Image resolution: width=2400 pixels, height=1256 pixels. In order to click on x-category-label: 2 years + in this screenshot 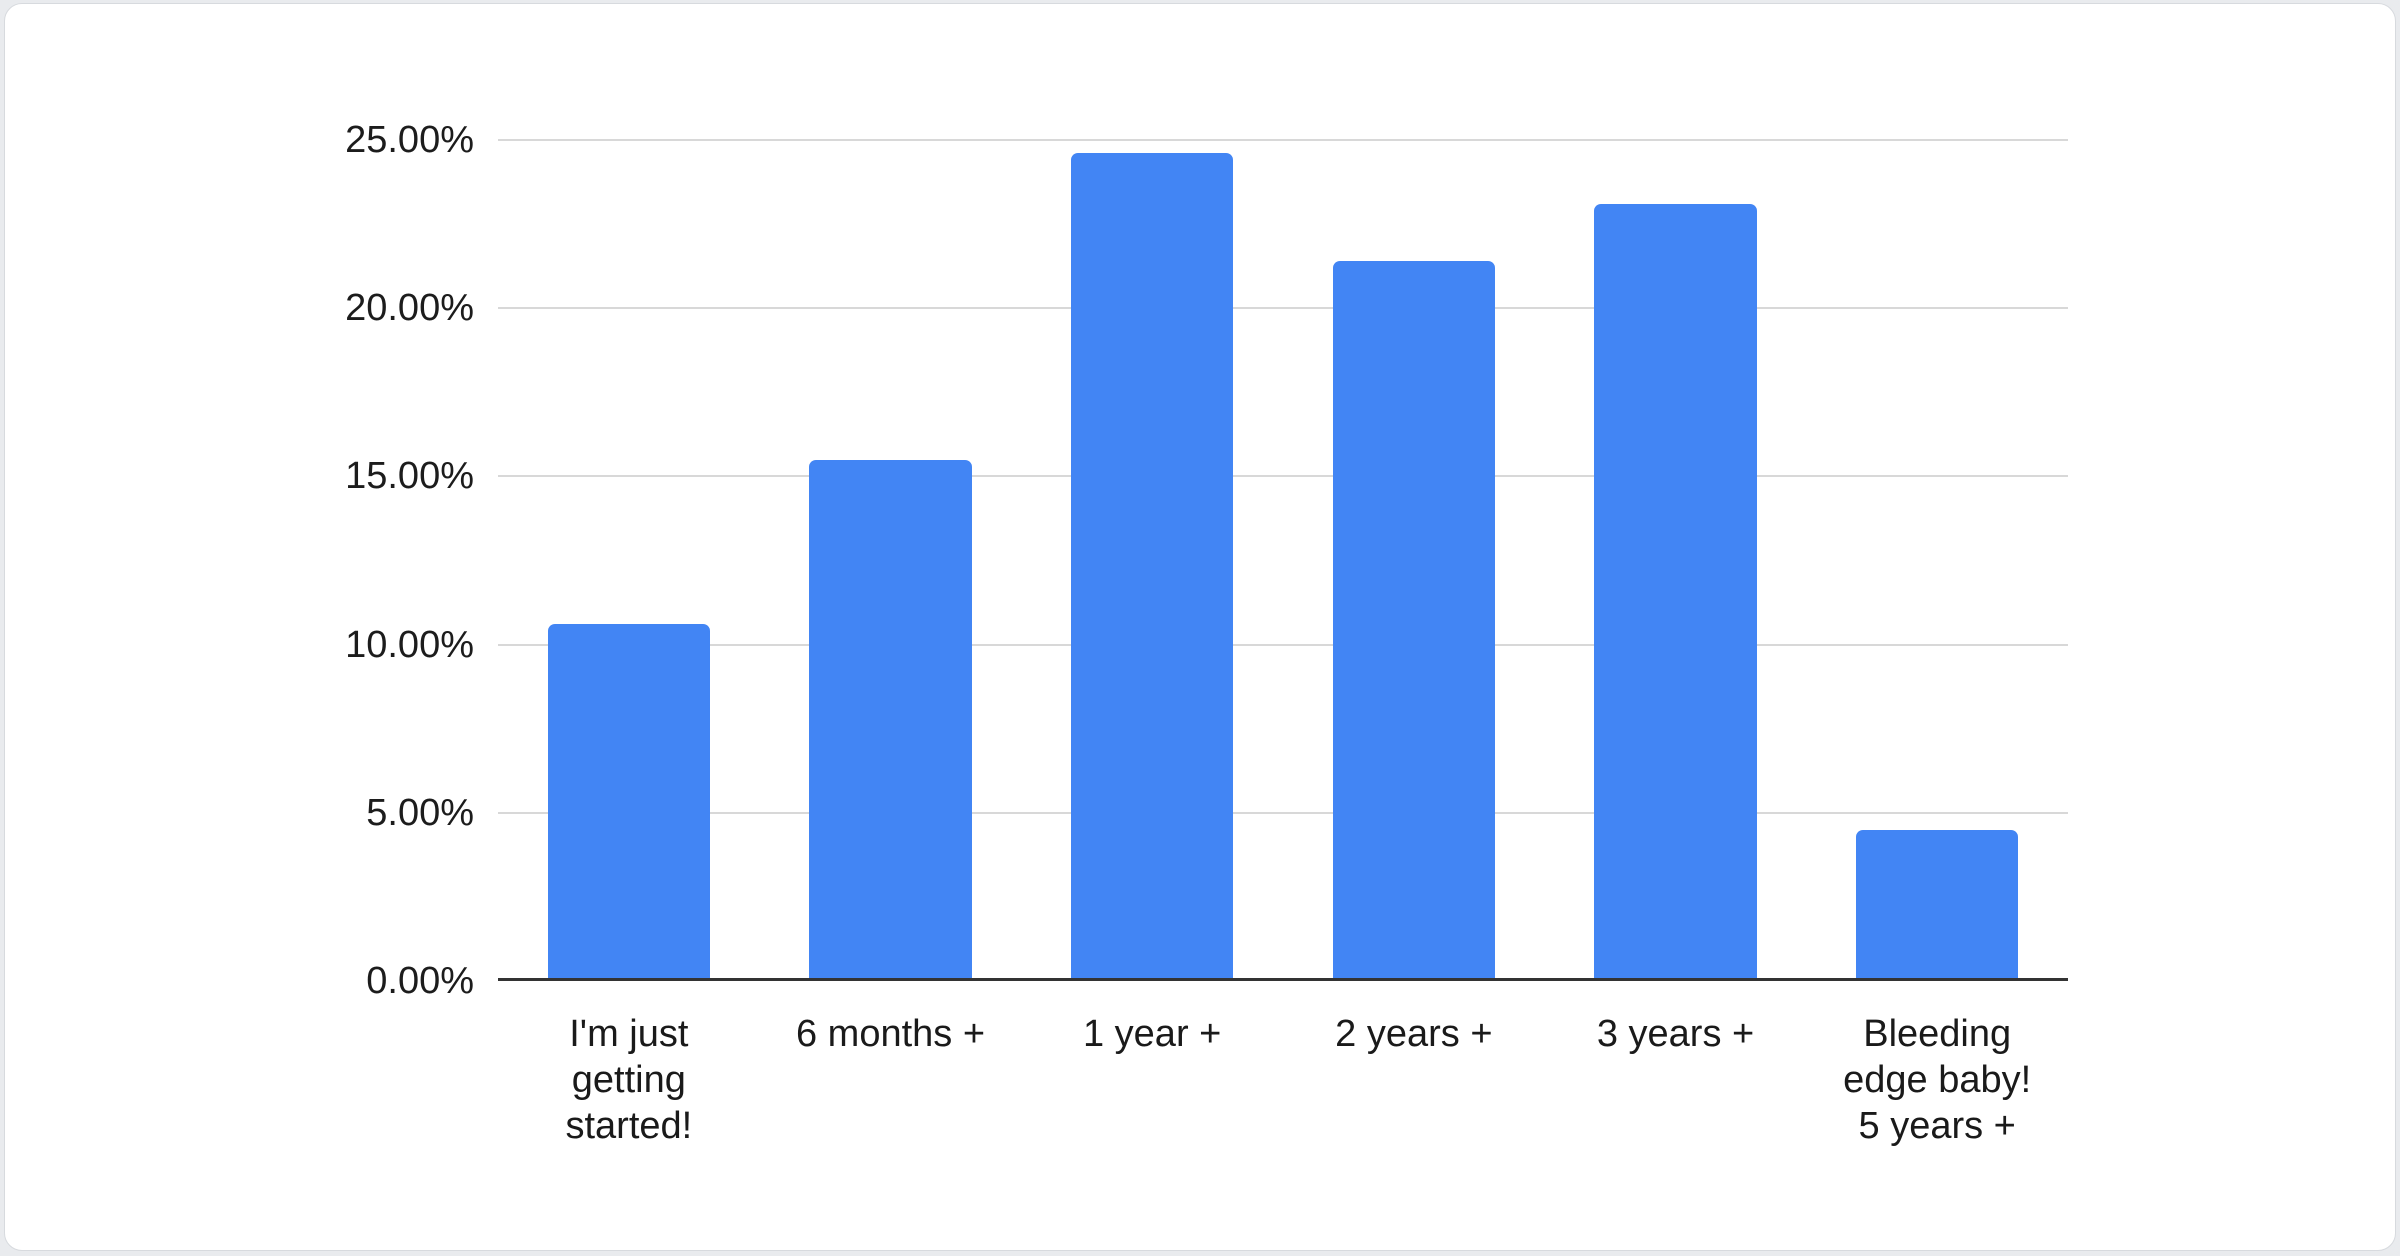, I will do `click(1414, 1034)`.